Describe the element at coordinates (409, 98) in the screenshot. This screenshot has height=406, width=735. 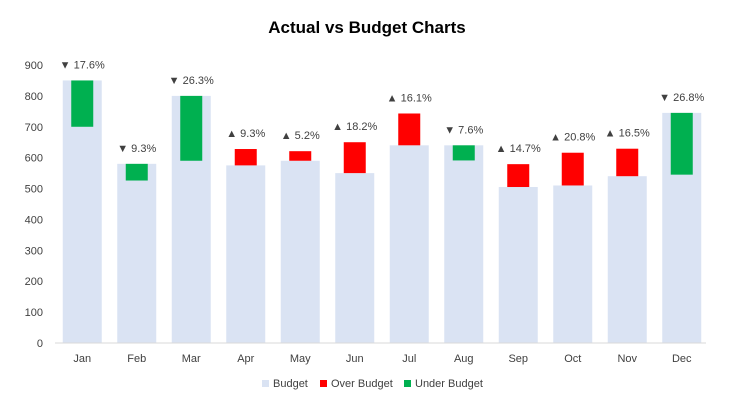
I see `variance-label: ▲ 16.1%` at that location.